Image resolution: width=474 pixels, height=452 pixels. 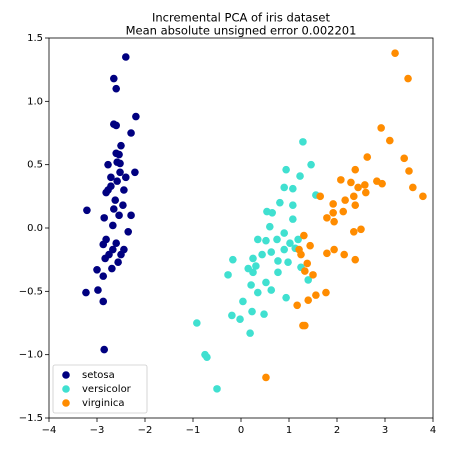 What do you see at coordinates (31, 355) in the screenshot?
I see `y-tick-label: −1.0` at bounding box center [31, 355].